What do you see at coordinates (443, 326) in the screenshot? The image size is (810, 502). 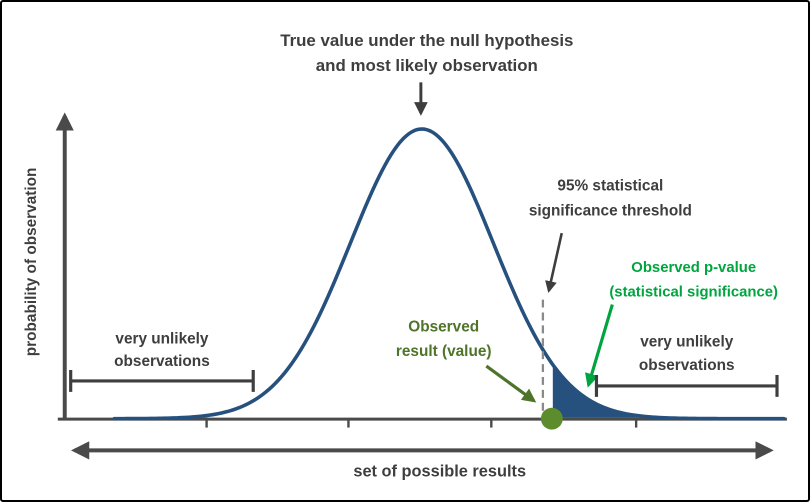 I see `observed-result-label-line1: Observed` at bounding box center [443, 326].